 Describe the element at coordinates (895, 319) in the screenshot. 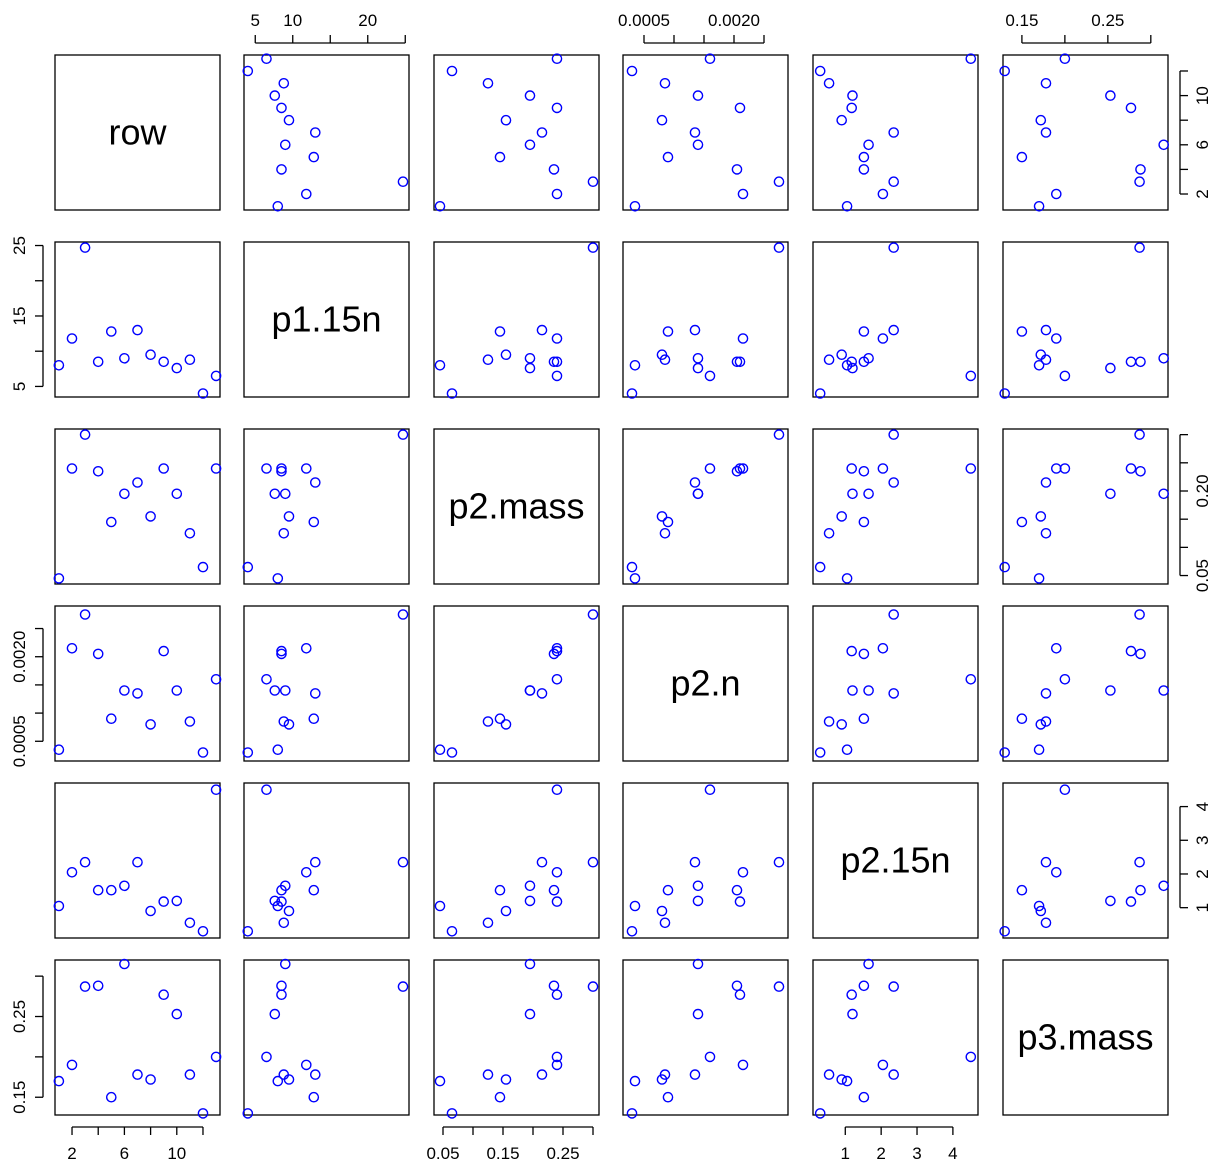

I see `panel-frame-p1-15n-vs-p2-15n` at that location.